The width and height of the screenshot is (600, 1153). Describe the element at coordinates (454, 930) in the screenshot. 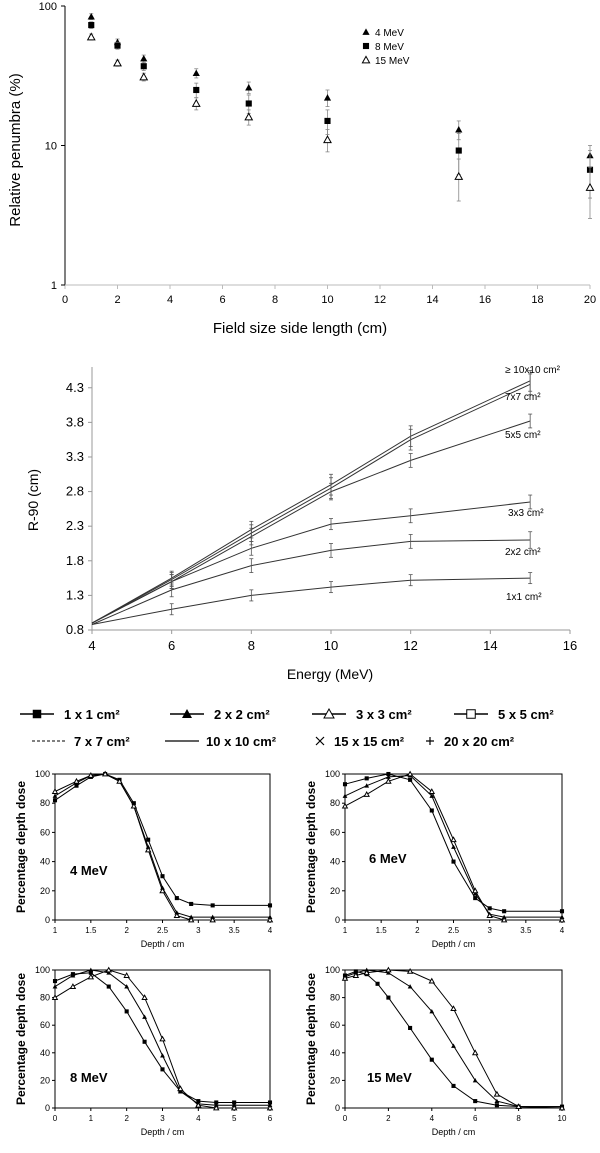

I see `x-tick-label: 2.5` at that location.